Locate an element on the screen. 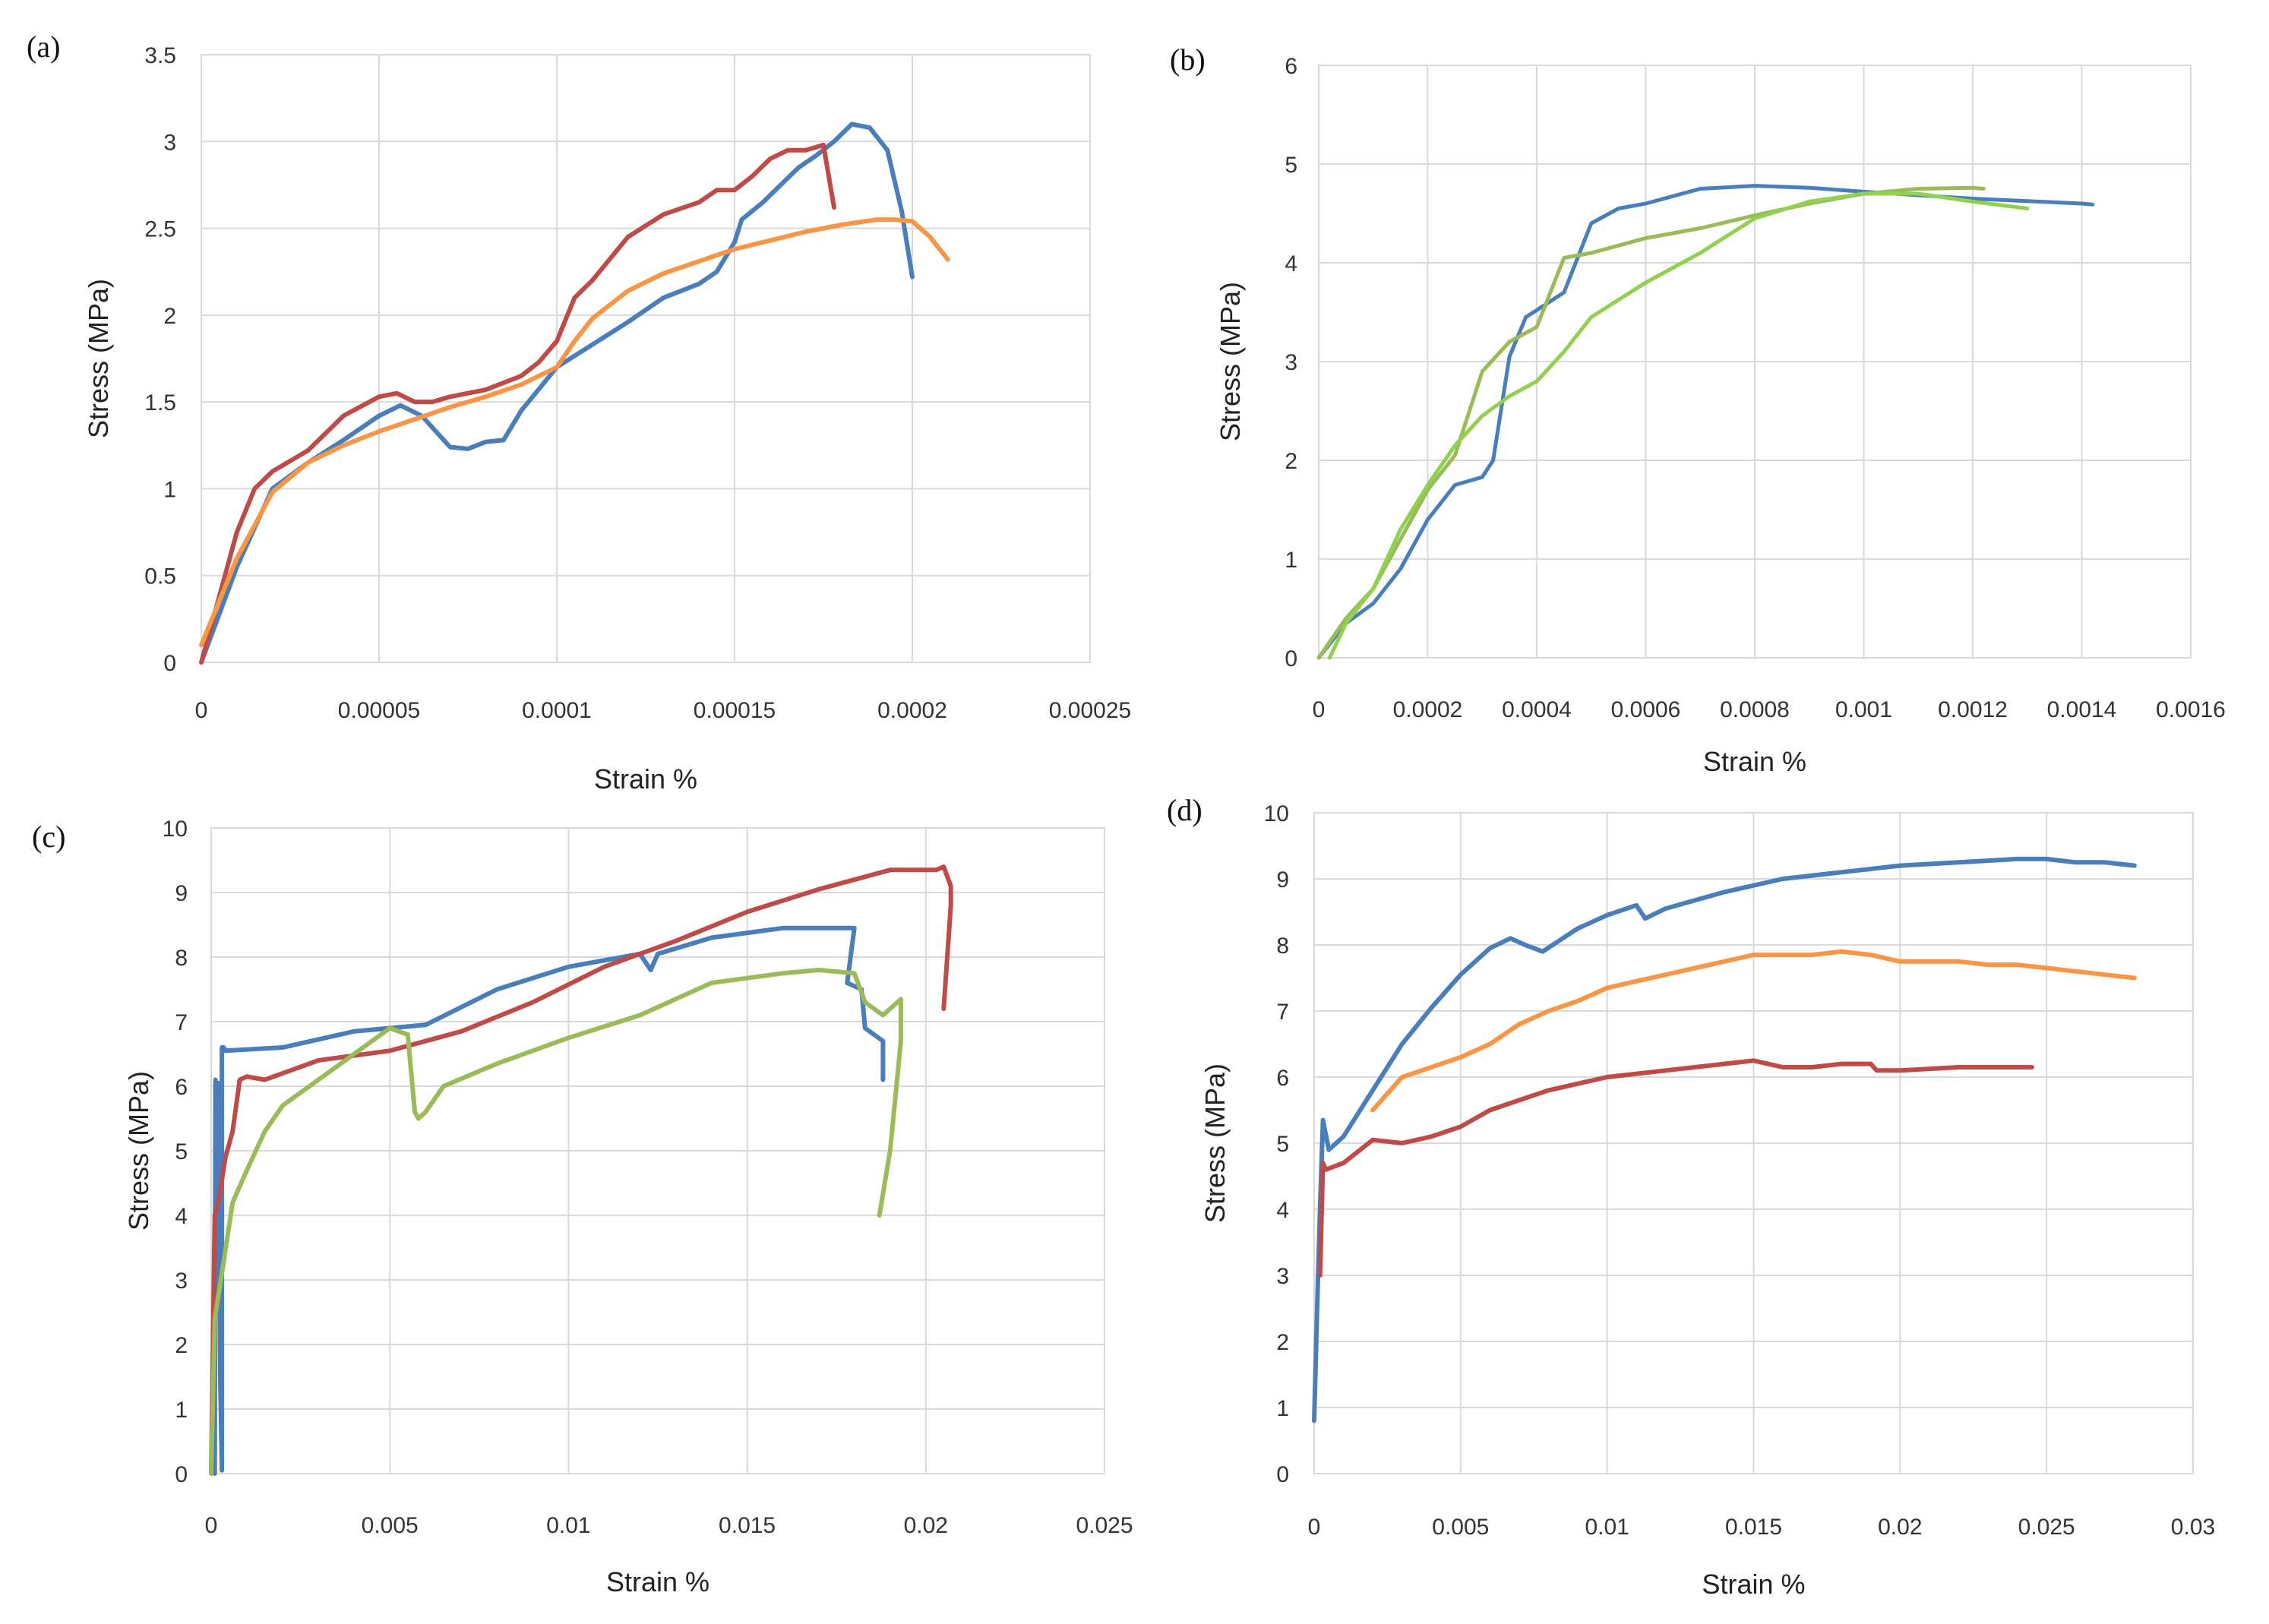 The width and height of the screenshot is (2269, 1624). x-tick-label: 0.0012 is located at coordinates (1973, 710).